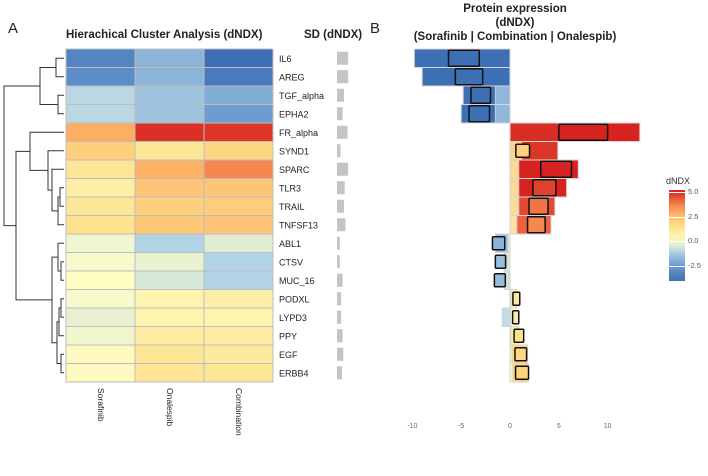 The image size is (708, 476). Describe the element at coordinates (294, 114) in the screenshot. I see `row-label: EPHA2` at that location.